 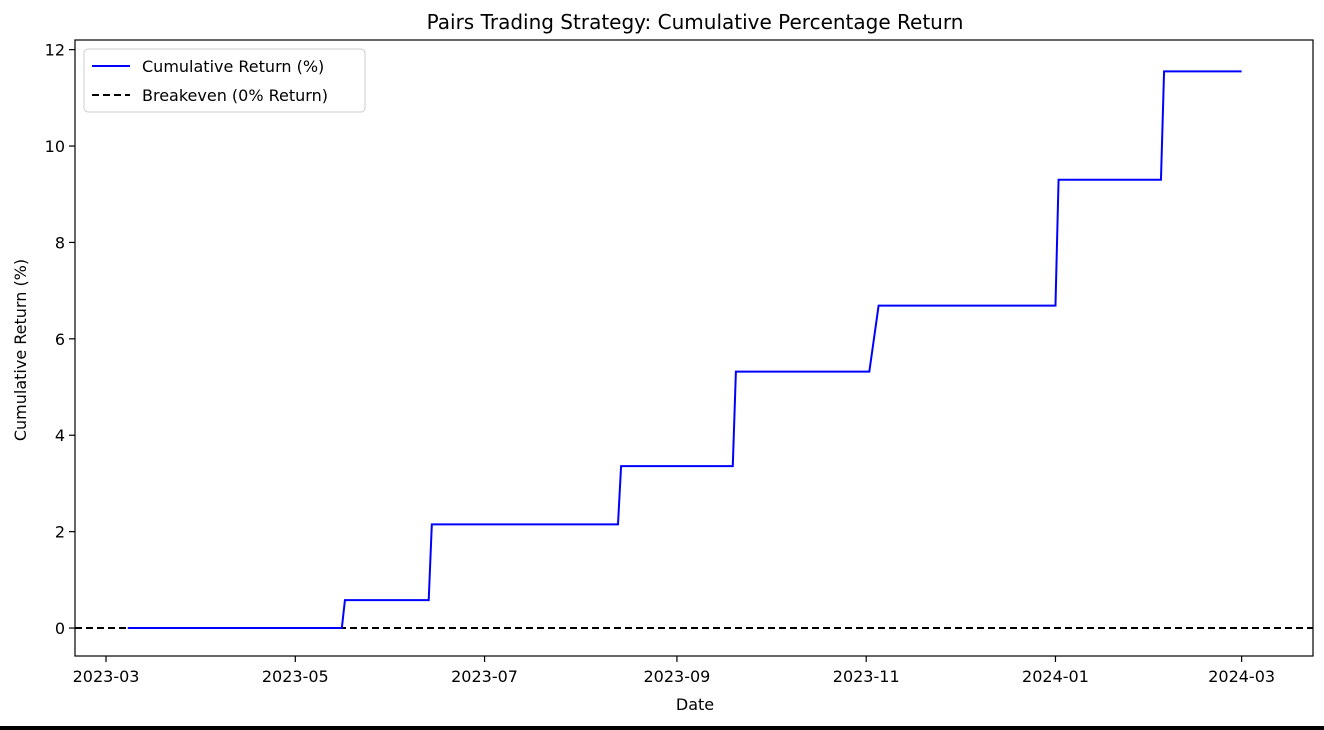 What do you see at coordinates (55, 50) in the screenshot?
I see `y-tick-label: 12` at bounding box center [55, 50].